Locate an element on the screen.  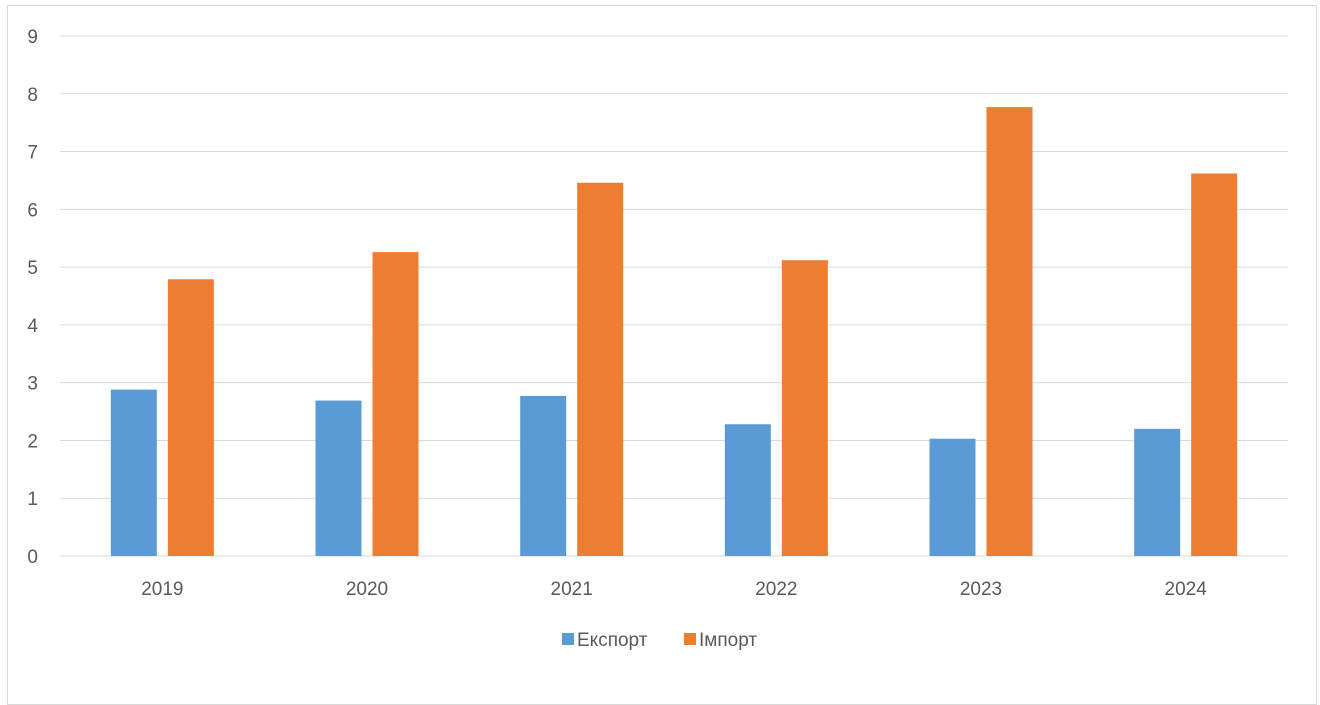
bar-export-2019 is located at coordinates (133, 472).